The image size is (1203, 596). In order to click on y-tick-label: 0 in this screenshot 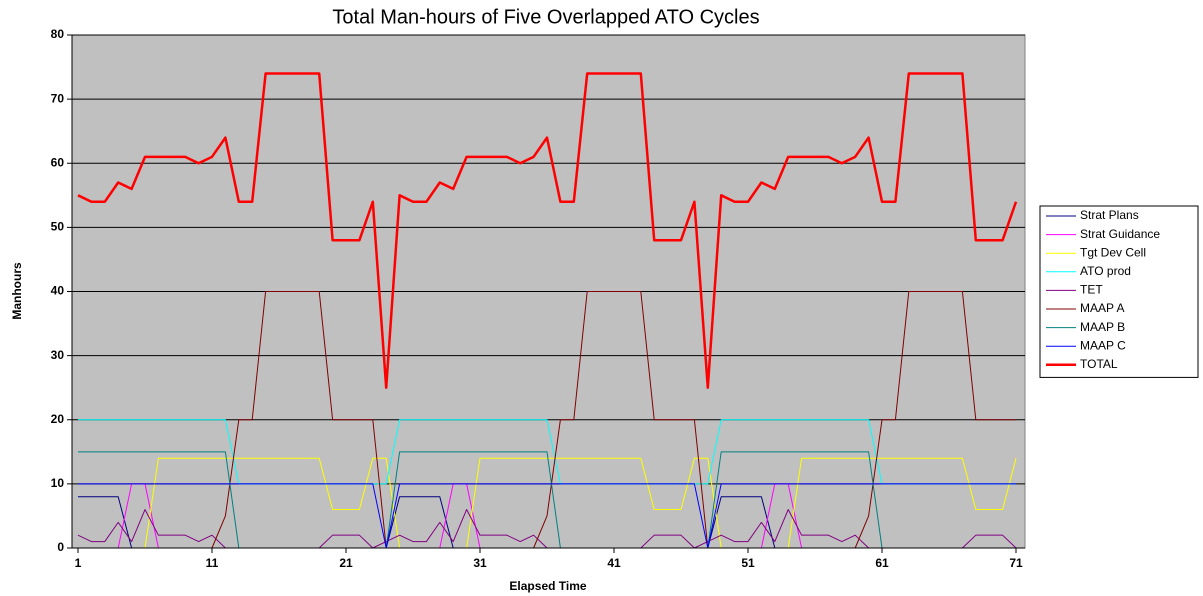, I will do `click(60, 547)`.